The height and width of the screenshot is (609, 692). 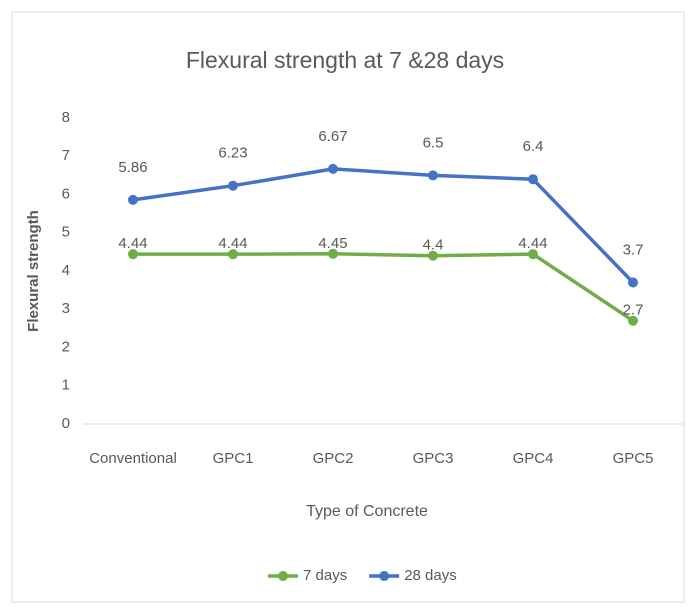 What do you see at coordinates (66, 270) in the screenshot?
I see `y-tick-label: 4` at bounding box center [66, 270].